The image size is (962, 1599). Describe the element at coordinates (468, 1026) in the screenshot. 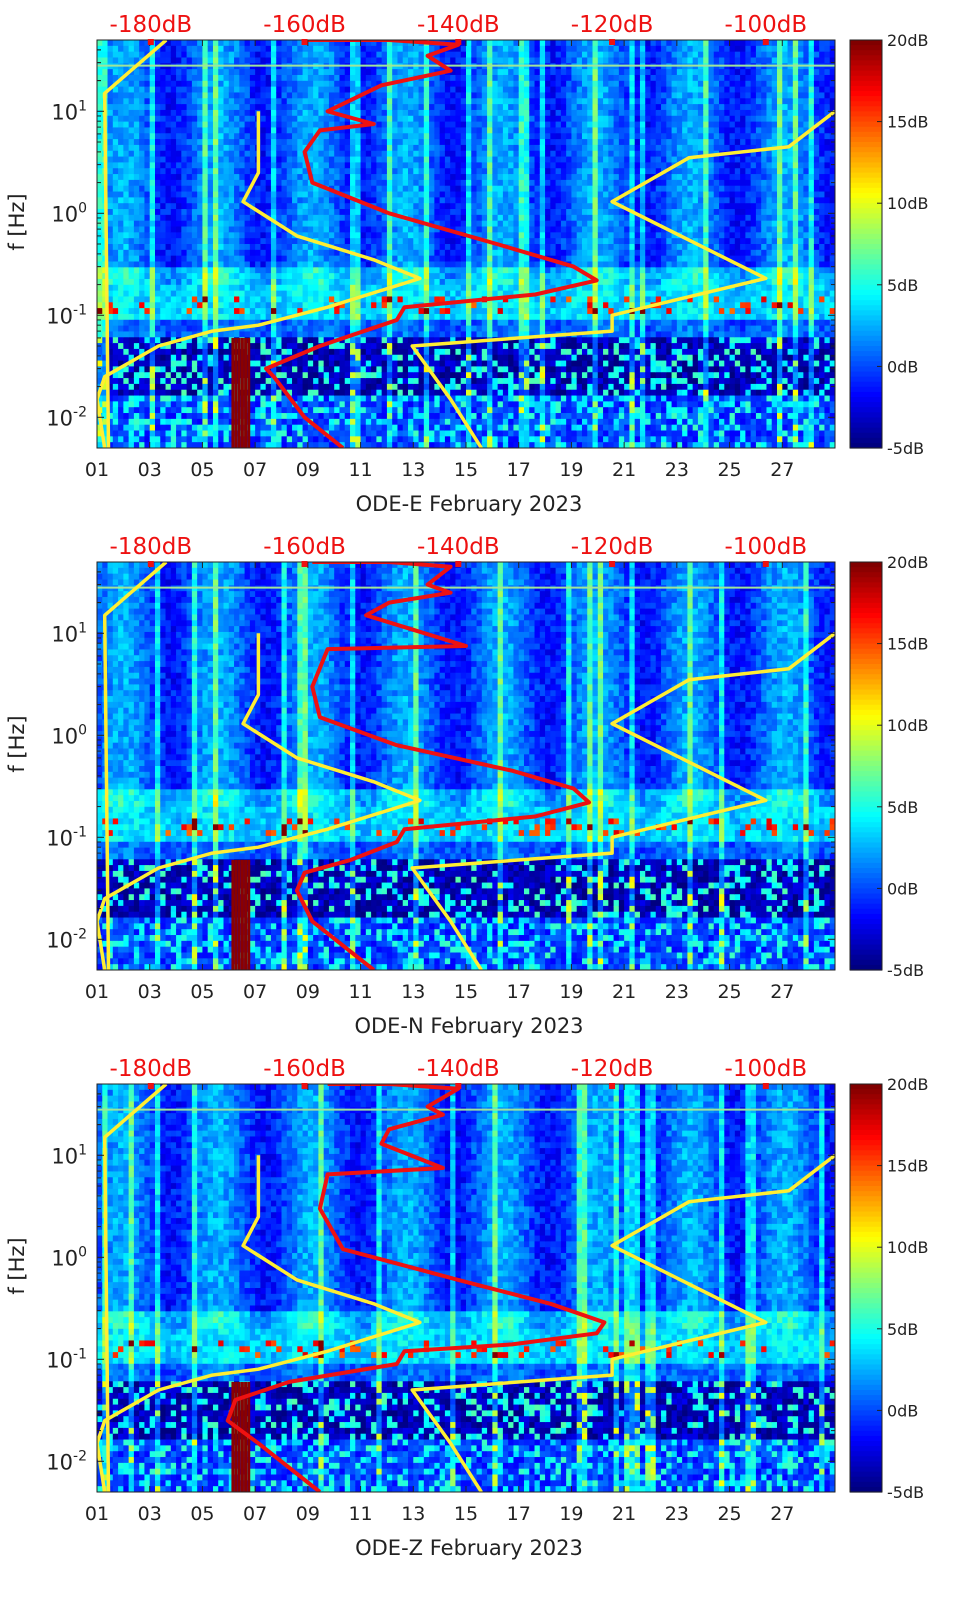

I see `x-axis-label: ODE-N February 2023` at that location.